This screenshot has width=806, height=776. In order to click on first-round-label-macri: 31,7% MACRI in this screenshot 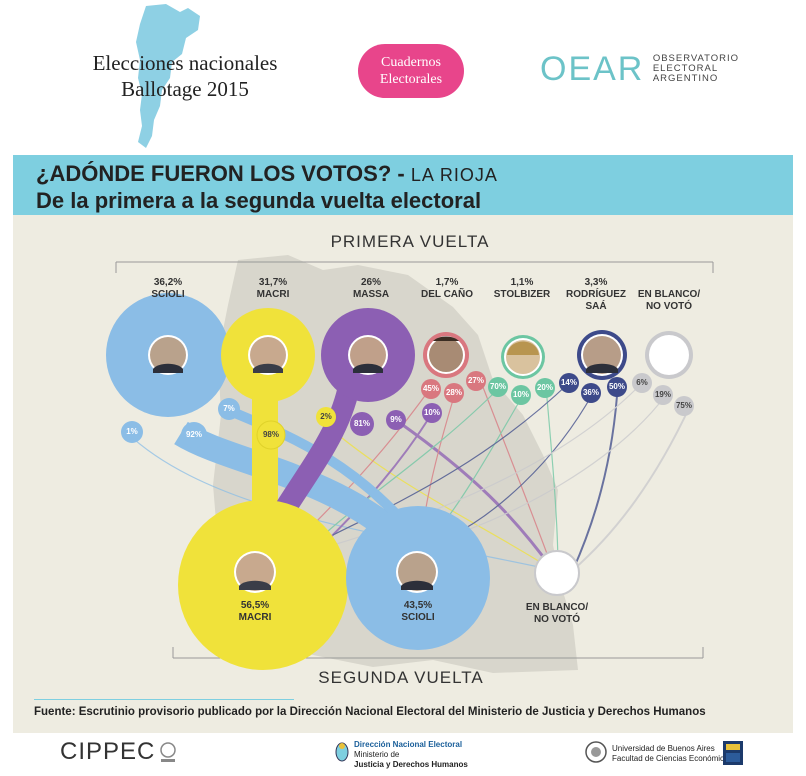, I will do `click(273, 288)`.